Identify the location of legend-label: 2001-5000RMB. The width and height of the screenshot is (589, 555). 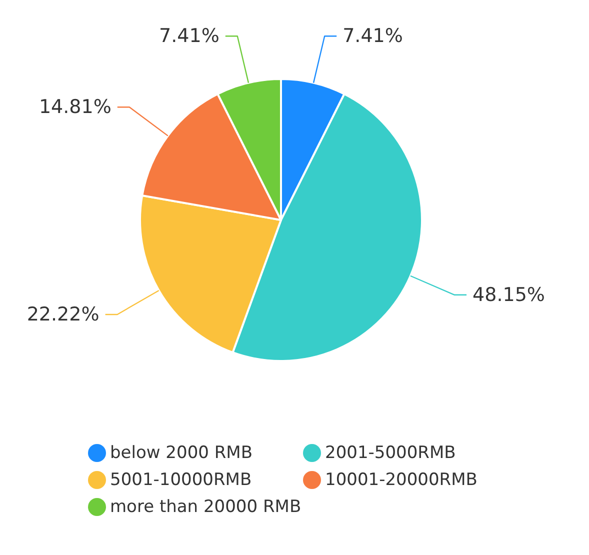
(390, 453).